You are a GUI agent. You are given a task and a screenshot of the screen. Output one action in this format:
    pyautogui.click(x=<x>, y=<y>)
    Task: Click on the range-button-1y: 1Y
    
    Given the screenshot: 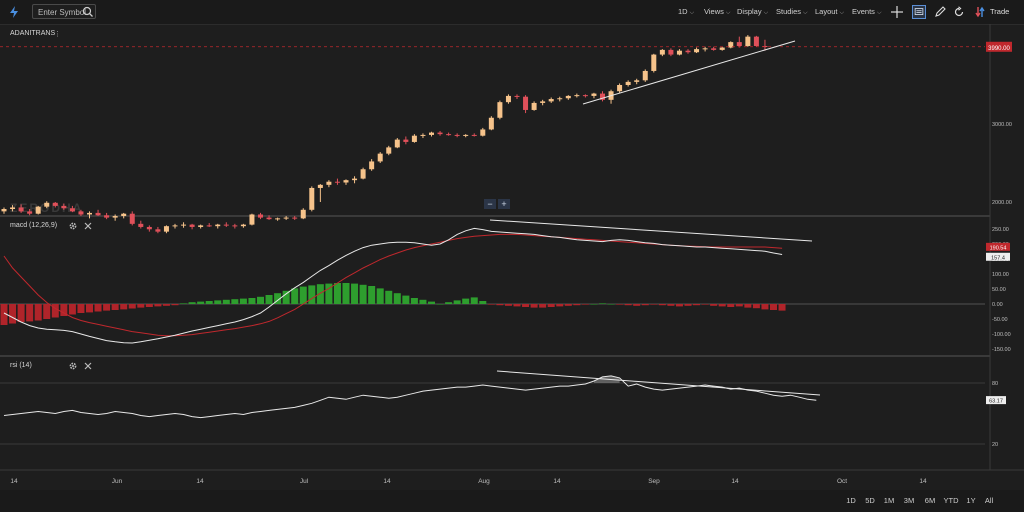 What is the action you would take?
    pyautogui.click(x=971, y=500)
    